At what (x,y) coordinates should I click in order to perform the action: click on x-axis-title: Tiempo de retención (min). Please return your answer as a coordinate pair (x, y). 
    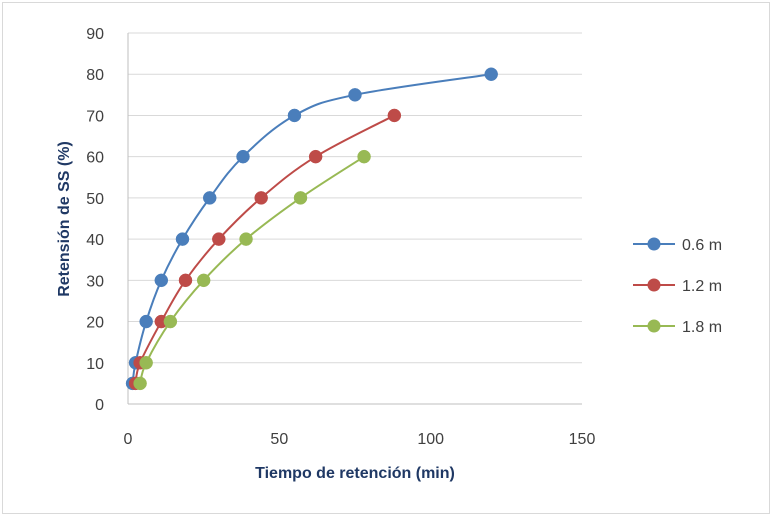
    Looking at the image, I should click on (355, 473).